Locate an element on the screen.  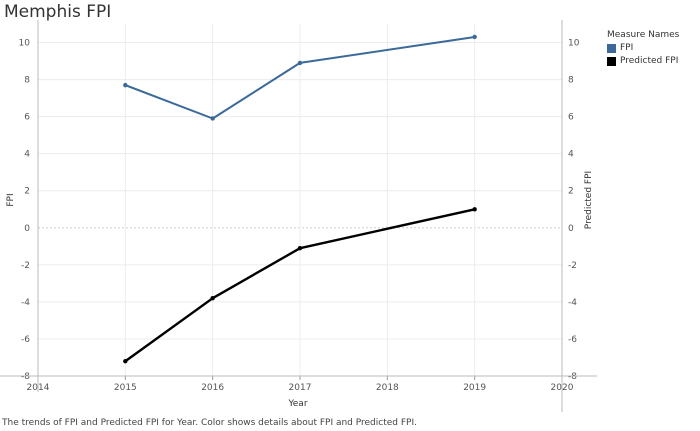
legend-item-predicted-fpi: Predicted FPI is located at coordinates (643, 61).